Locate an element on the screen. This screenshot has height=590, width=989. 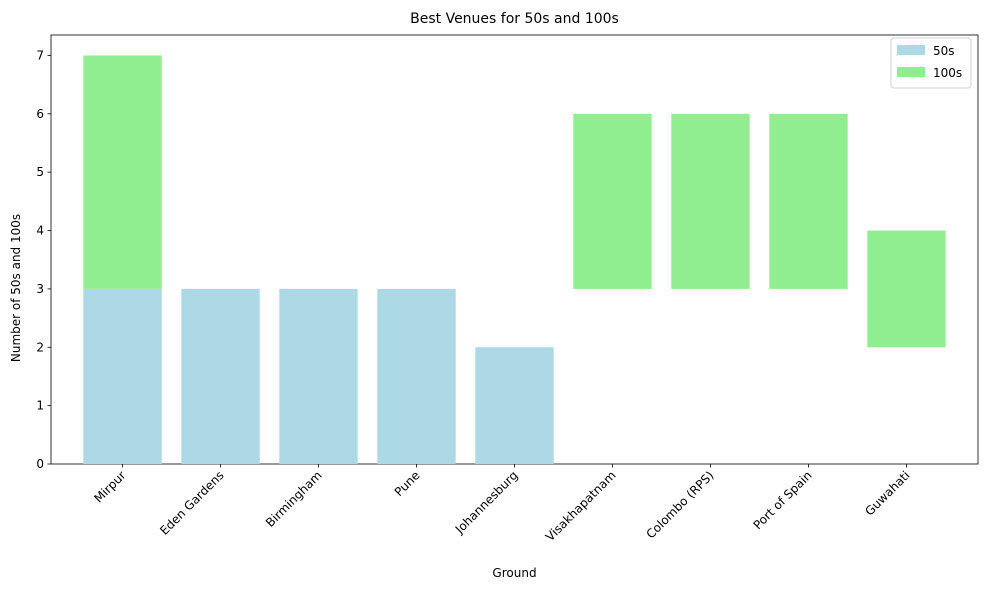
legend-label-100s: 100s is located at coordinates (947, 73).